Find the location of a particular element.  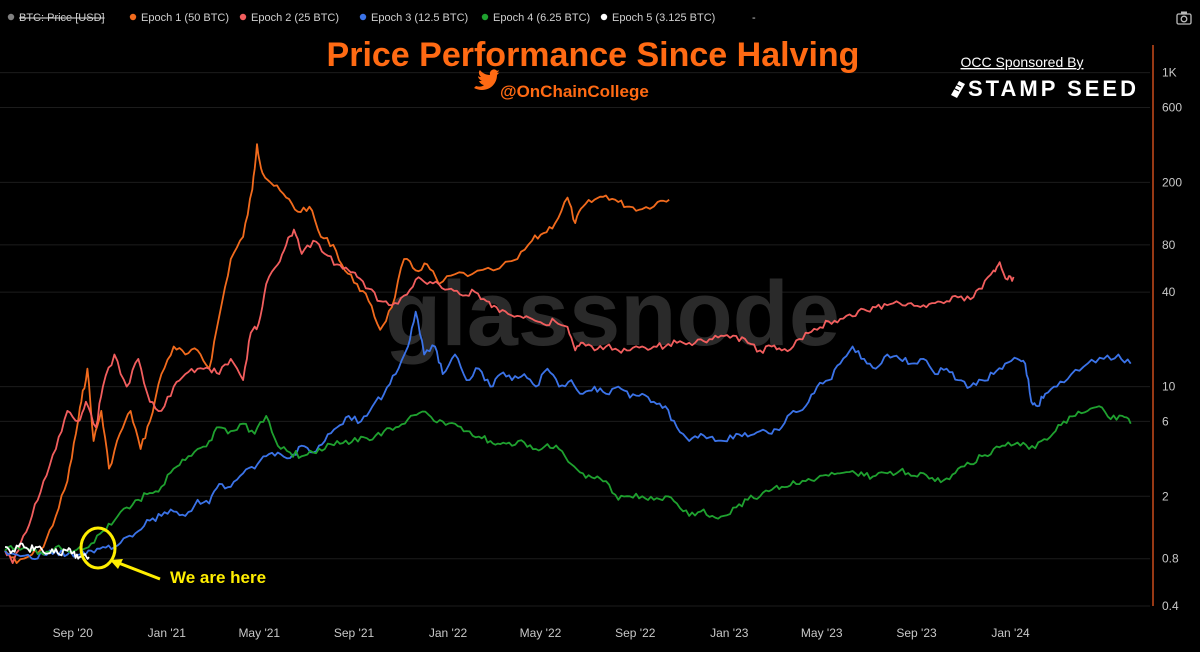

y-axis-ticks: 1K 600 200 80 40 10 6 2 0.8 0.4 is located at coordinates (1172, 339).